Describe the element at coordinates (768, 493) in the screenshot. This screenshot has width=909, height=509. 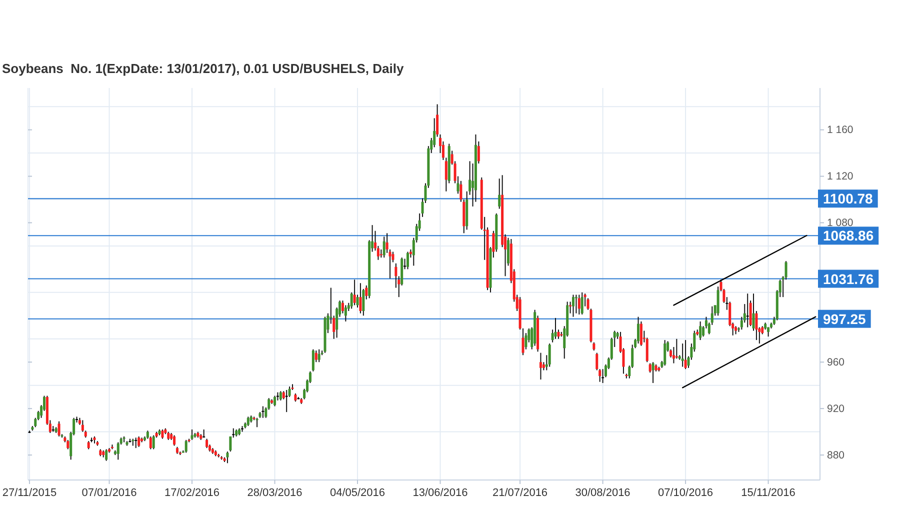
I see `x-tick-label: 15/11/2016` at that location.